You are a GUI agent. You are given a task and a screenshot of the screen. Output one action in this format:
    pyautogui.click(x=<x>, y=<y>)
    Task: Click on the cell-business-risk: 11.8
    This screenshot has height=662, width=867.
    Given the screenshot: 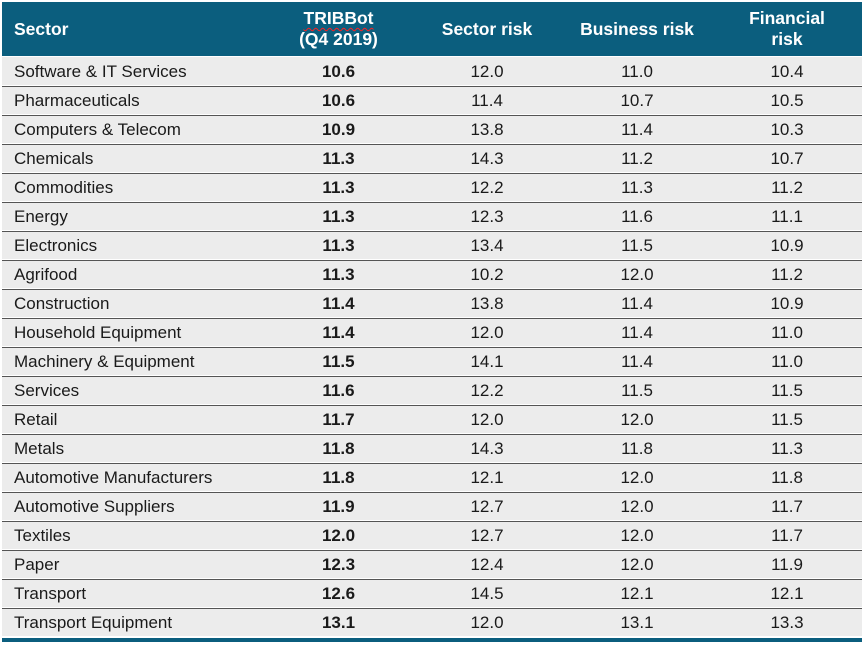 What is the action you would take?
    pyautogui.click(x=637, y=448)
    